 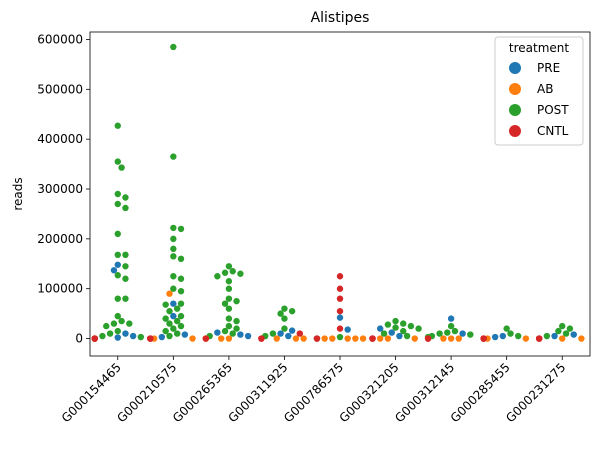 What do you see at coordinates (535, 392) in the screenshot?
I see `x-tick-label: G000231275` at bounding box center [535, 392].